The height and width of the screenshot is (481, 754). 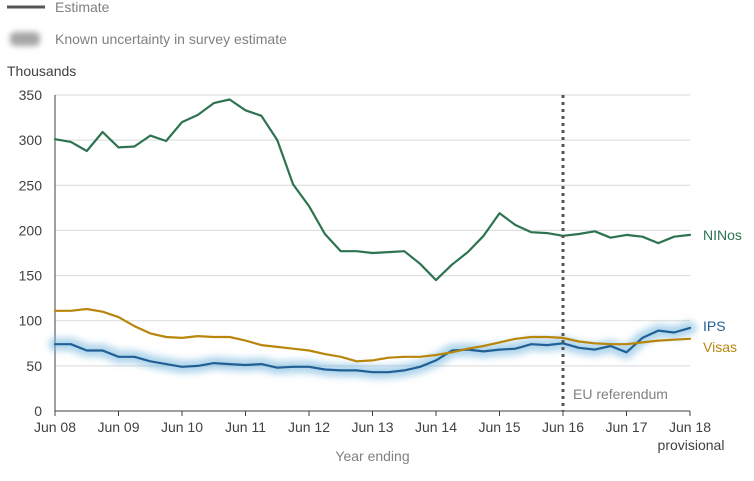 I want to click on x-tick-label: Jun 11, so click(x=245, y=427).